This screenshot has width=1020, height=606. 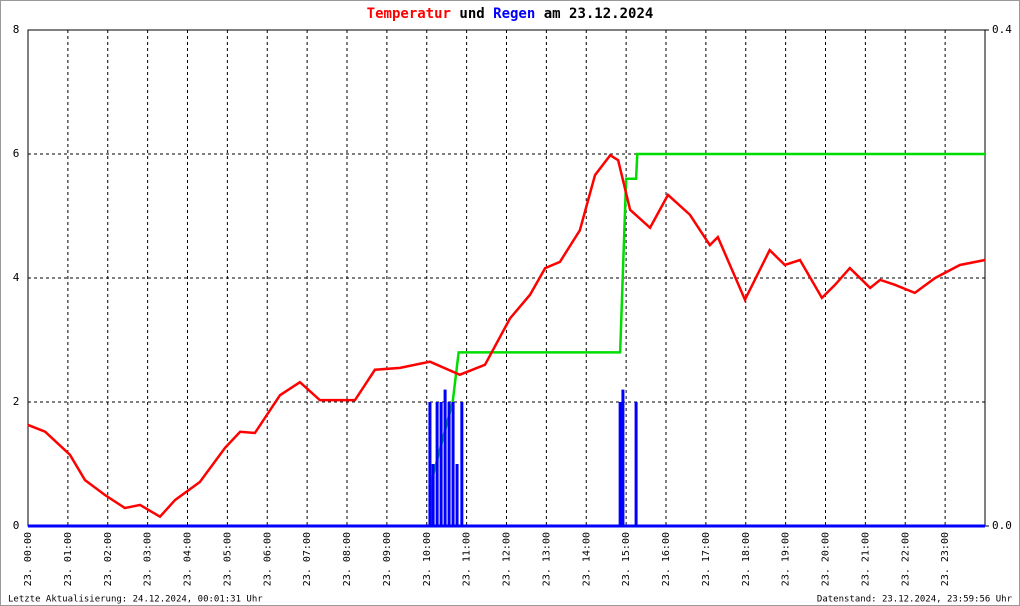 I want to click on y-tick-label: 0, so click(x=16, y=525).